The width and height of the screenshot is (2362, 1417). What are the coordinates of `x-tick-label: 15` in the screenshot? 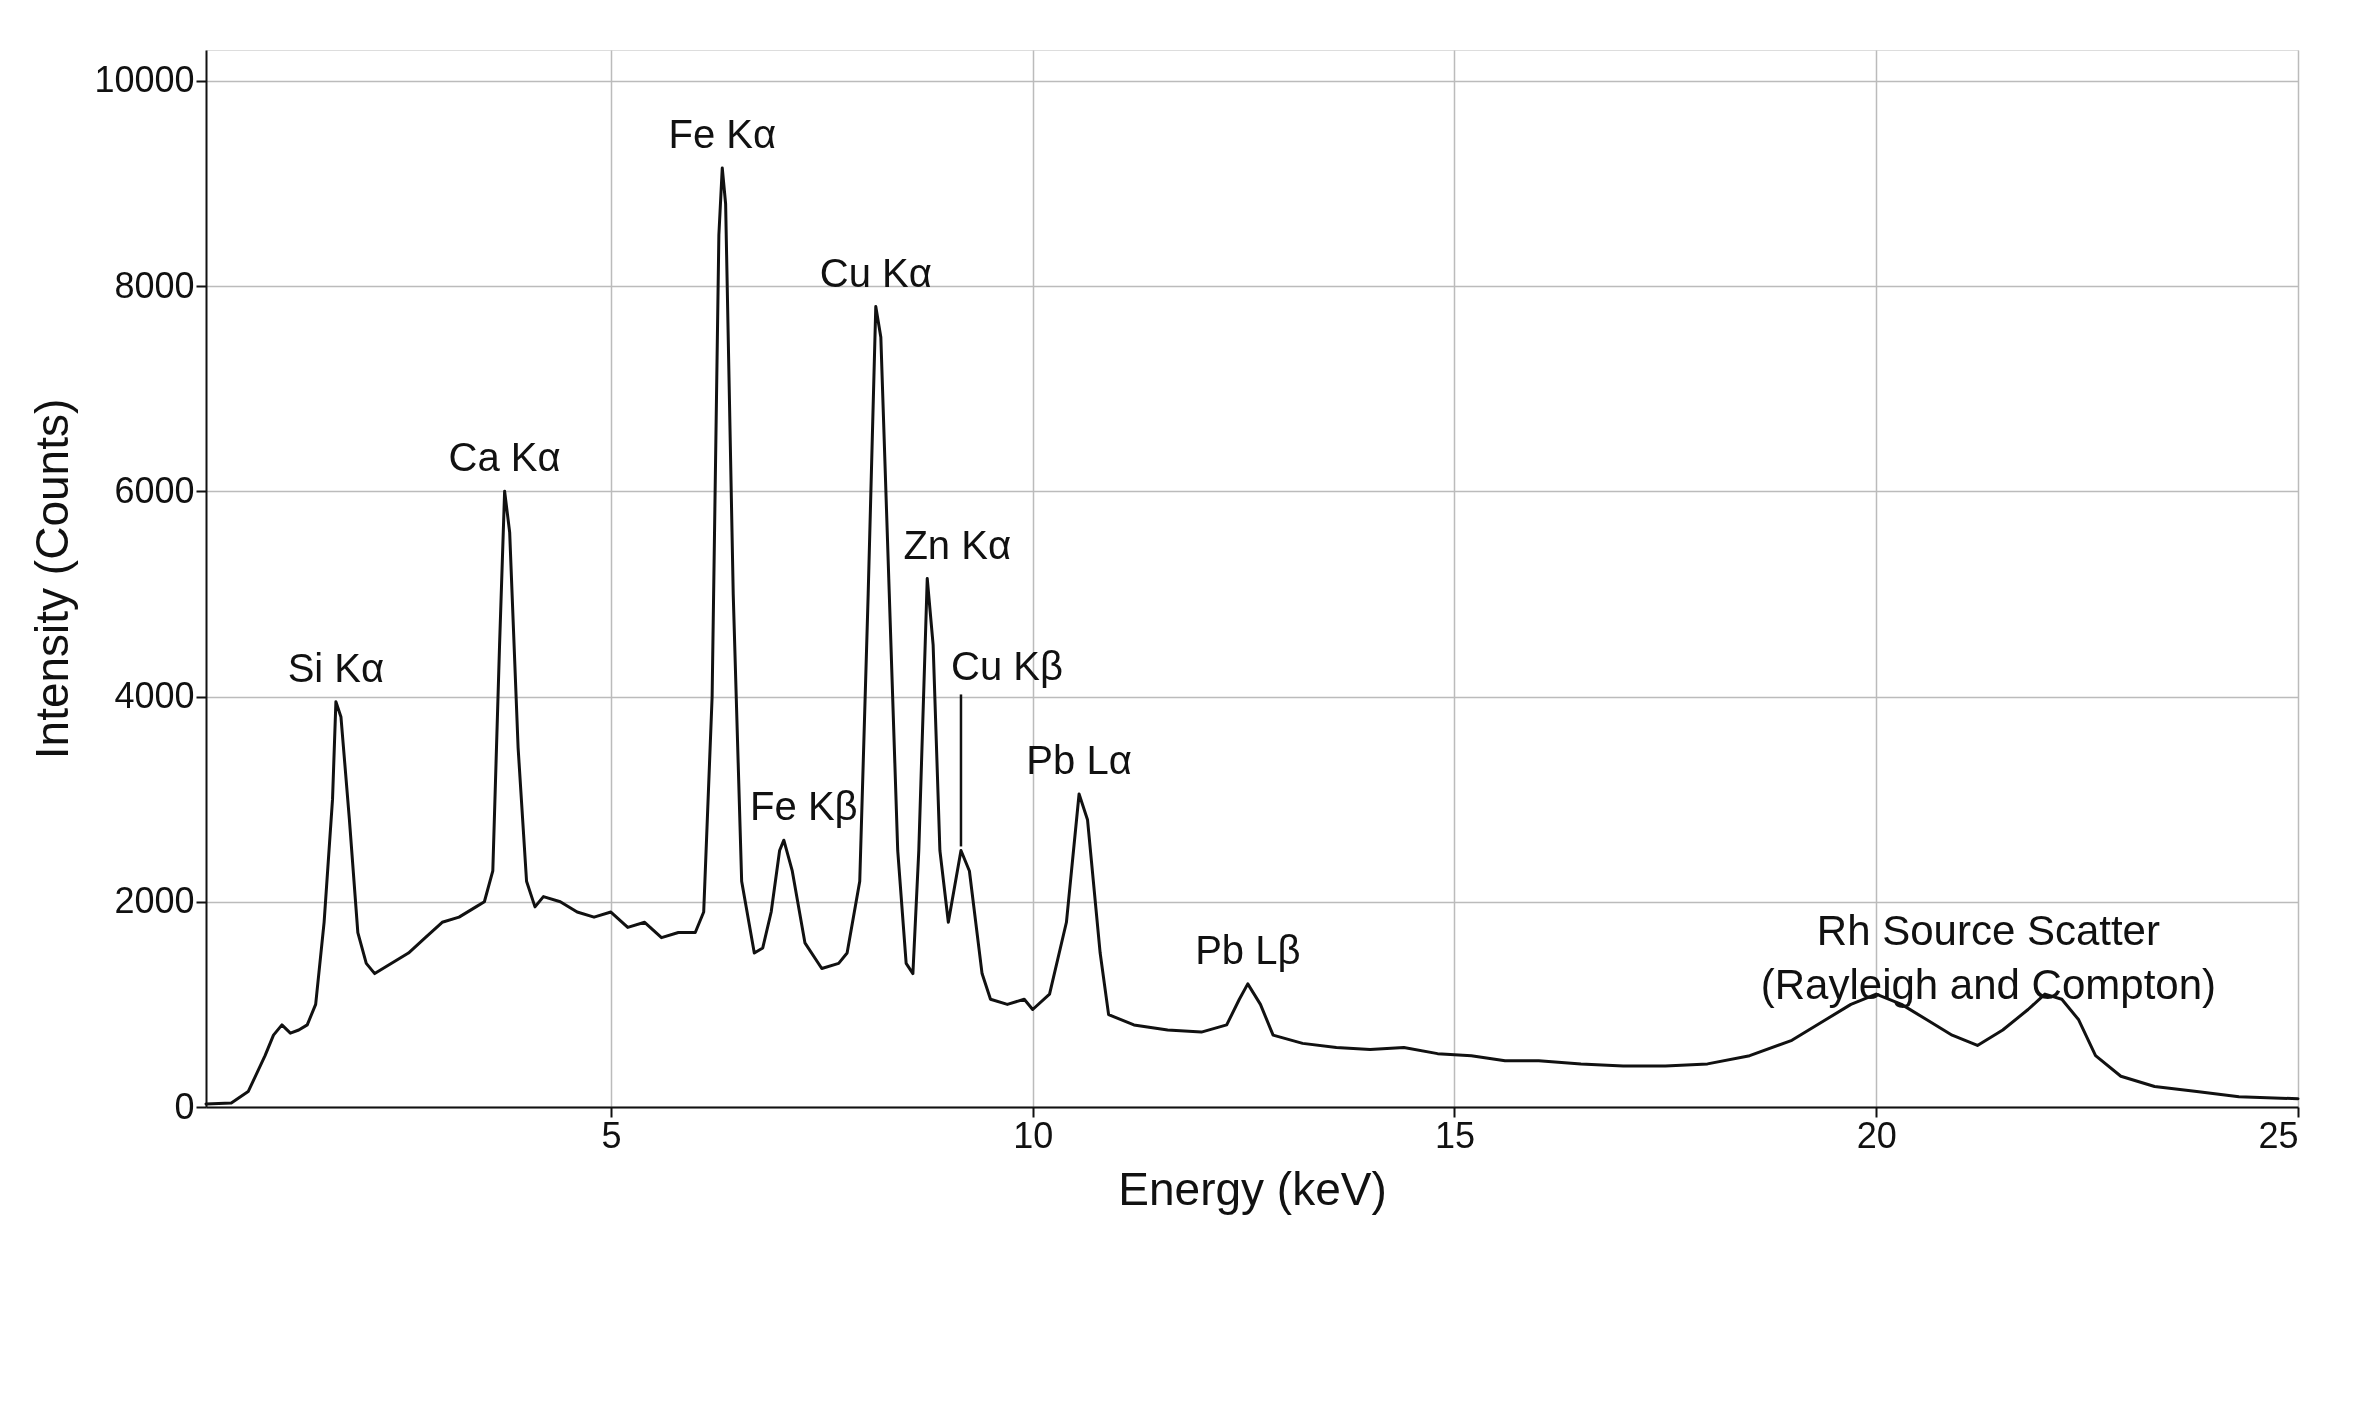 It's located at (1454, 1135).